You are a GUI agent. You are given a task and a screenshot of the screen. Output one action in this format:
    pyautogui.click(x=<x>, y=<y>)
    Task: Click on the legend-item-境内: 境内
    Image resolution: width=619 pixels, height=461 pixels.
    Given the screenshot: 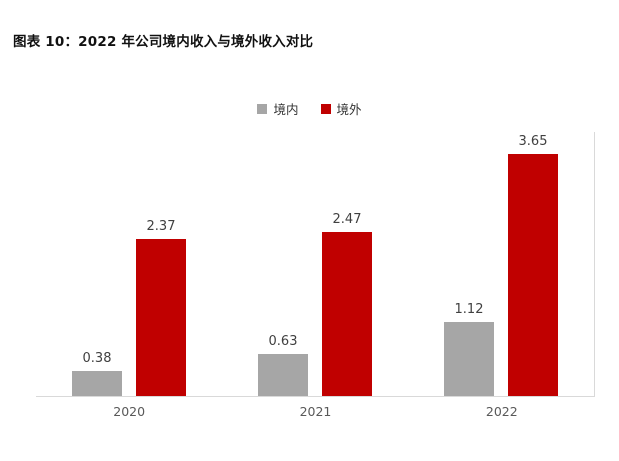 What is the action you would take?
    pyautogui.click(x=278, y=108)
    